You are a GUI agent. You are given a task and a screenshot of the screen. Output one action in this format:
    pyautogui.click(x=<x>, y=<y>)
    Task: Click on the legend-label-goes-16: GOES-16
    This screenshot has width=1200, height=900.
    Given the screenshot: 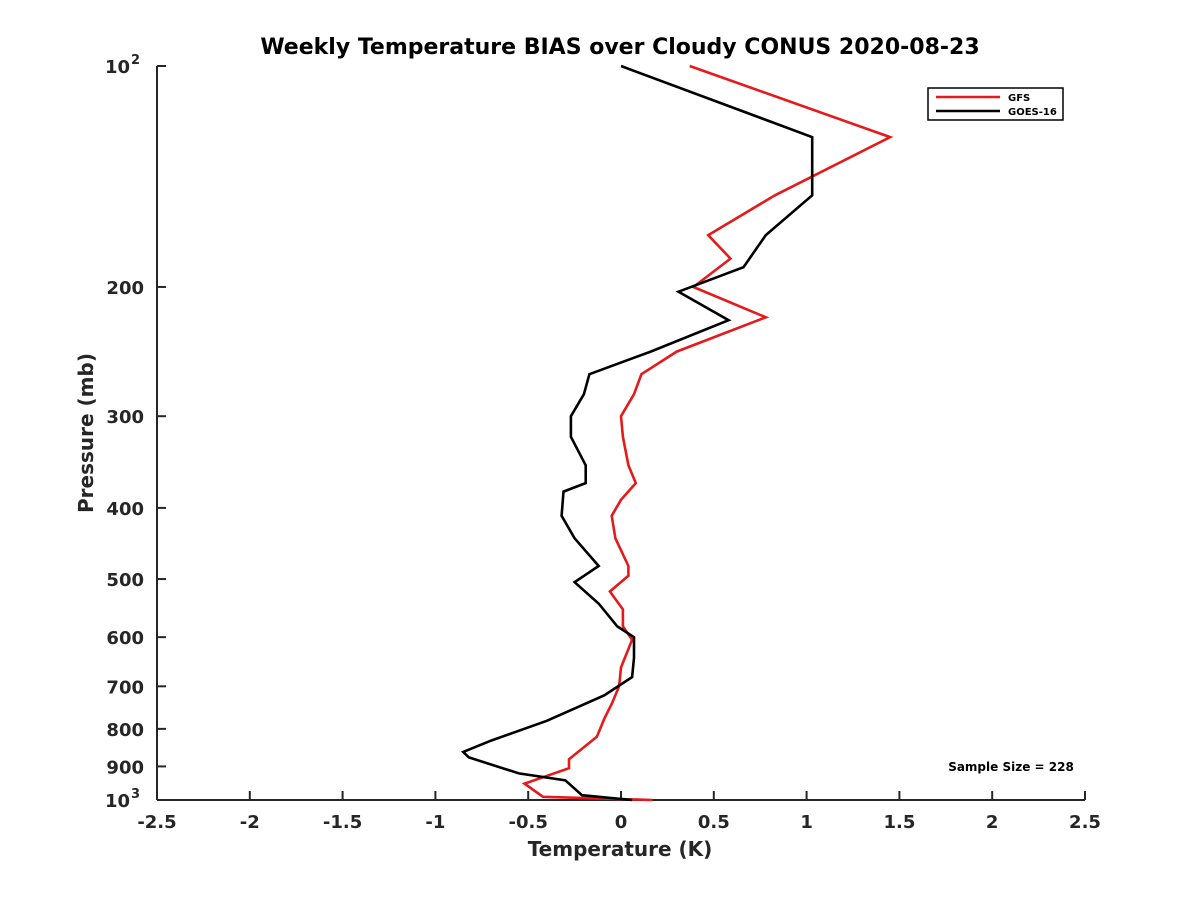 What is the action you would take?
    pyautogui.click(x=1032, y=112)
    